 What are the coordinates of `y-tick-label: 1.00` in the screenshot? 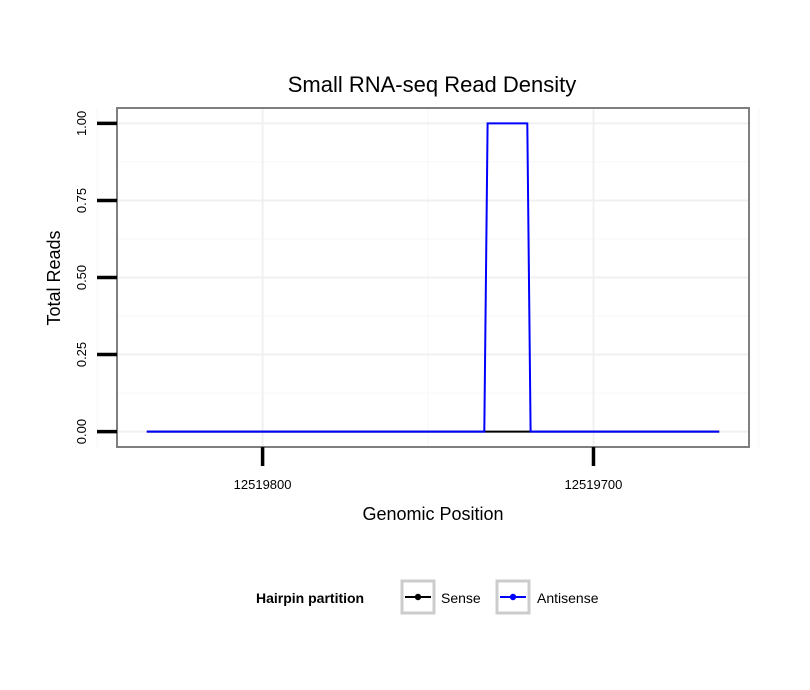 It's located at (81, 123).